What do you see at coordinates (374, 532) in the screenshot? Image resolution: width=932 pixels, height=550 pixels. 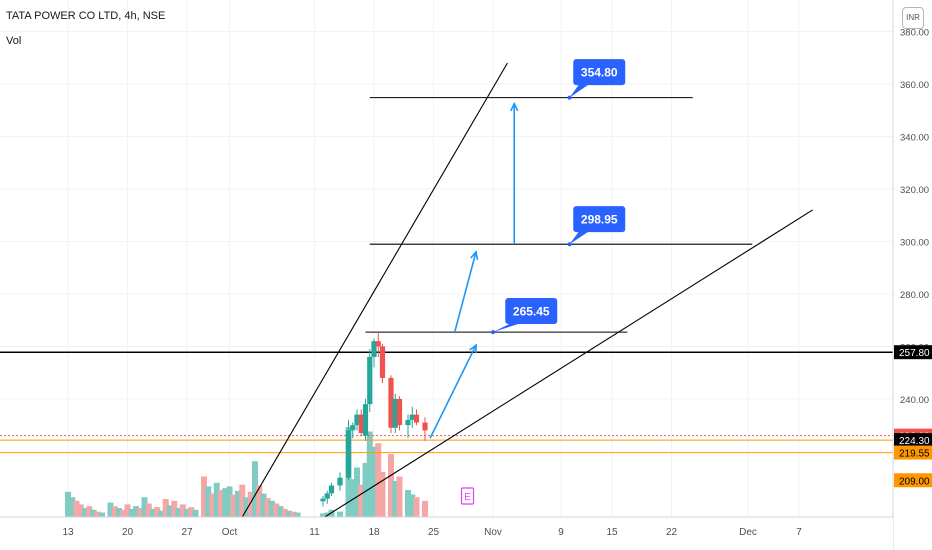 I see `time-tick-label: 18` at bounding box center [374, 532].